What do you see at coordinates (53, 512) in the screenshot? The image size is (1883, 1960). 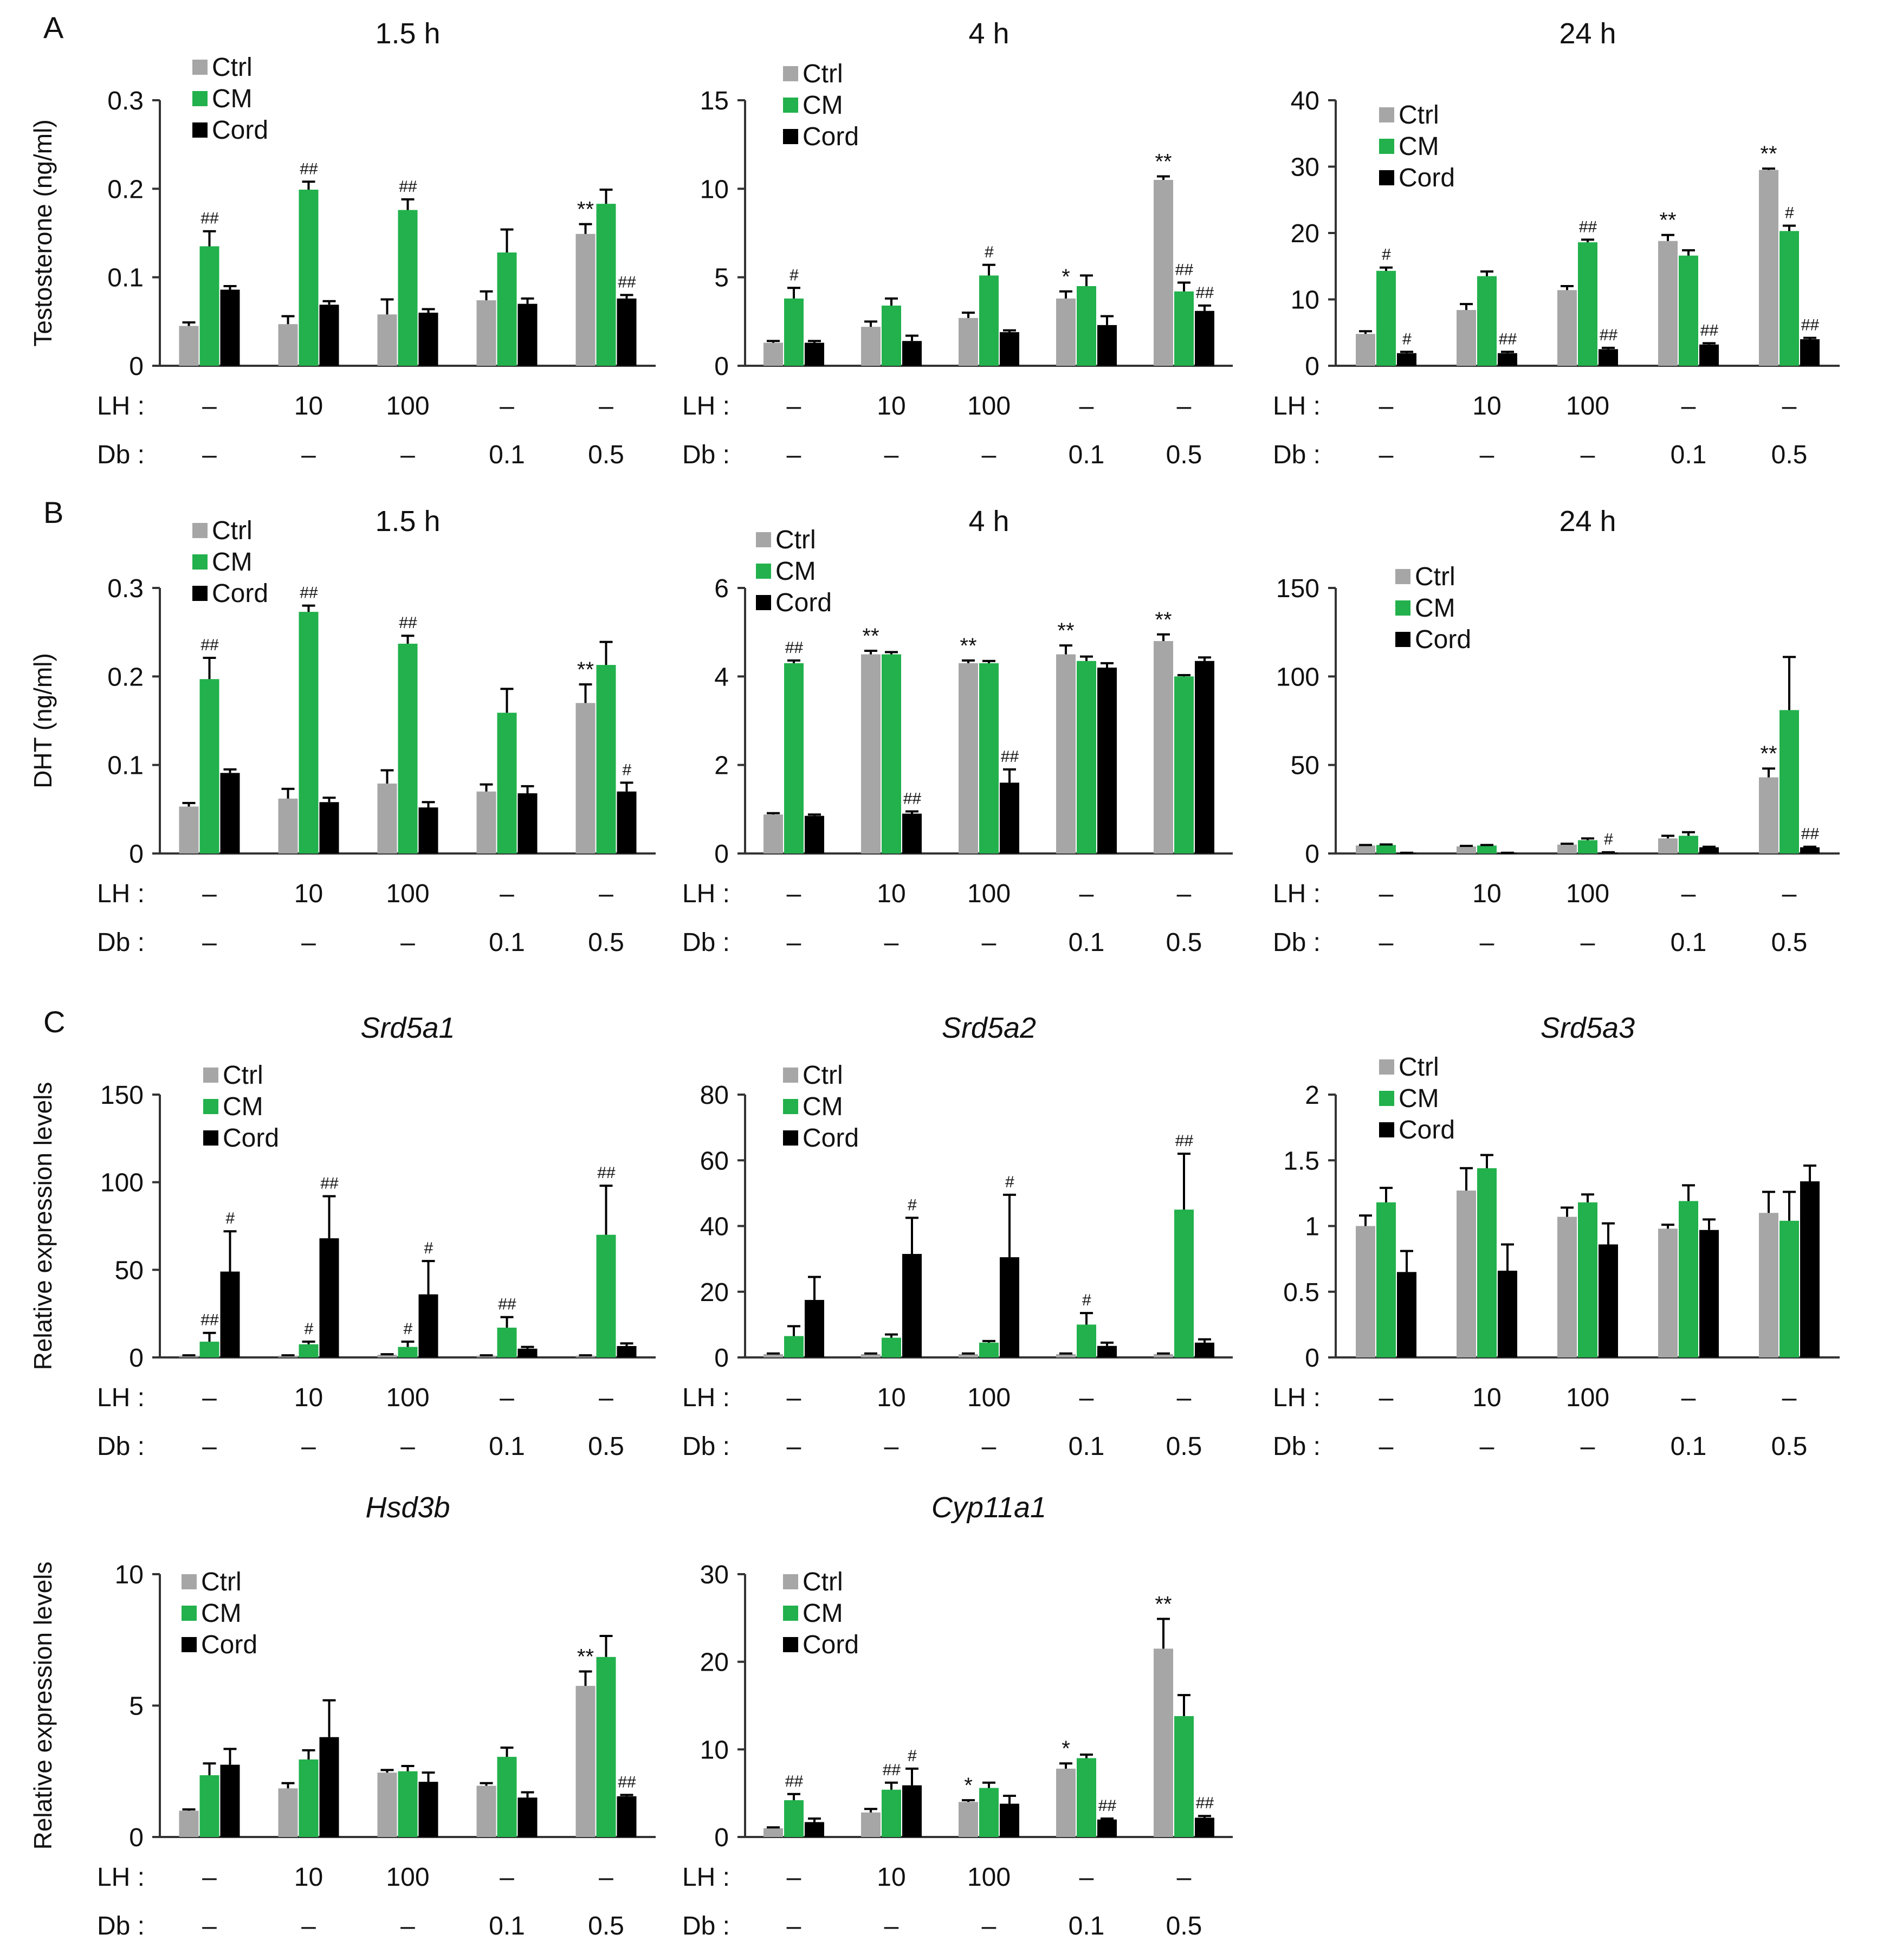 I see `panel-label-B: B` at bounding box center [53, 512].